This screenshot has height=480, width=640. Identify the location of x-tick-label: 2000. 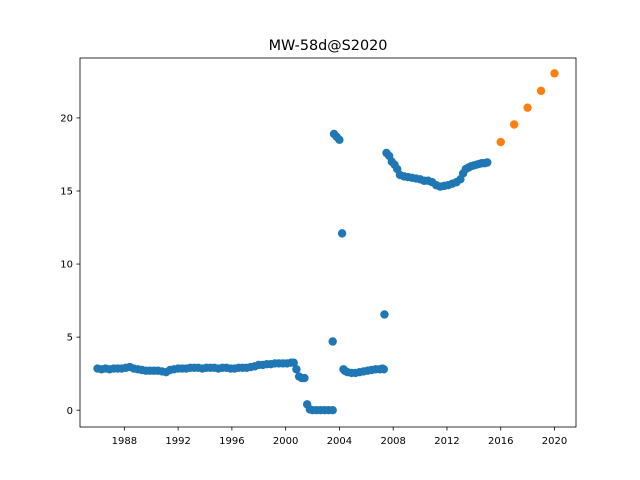
(285, 441).